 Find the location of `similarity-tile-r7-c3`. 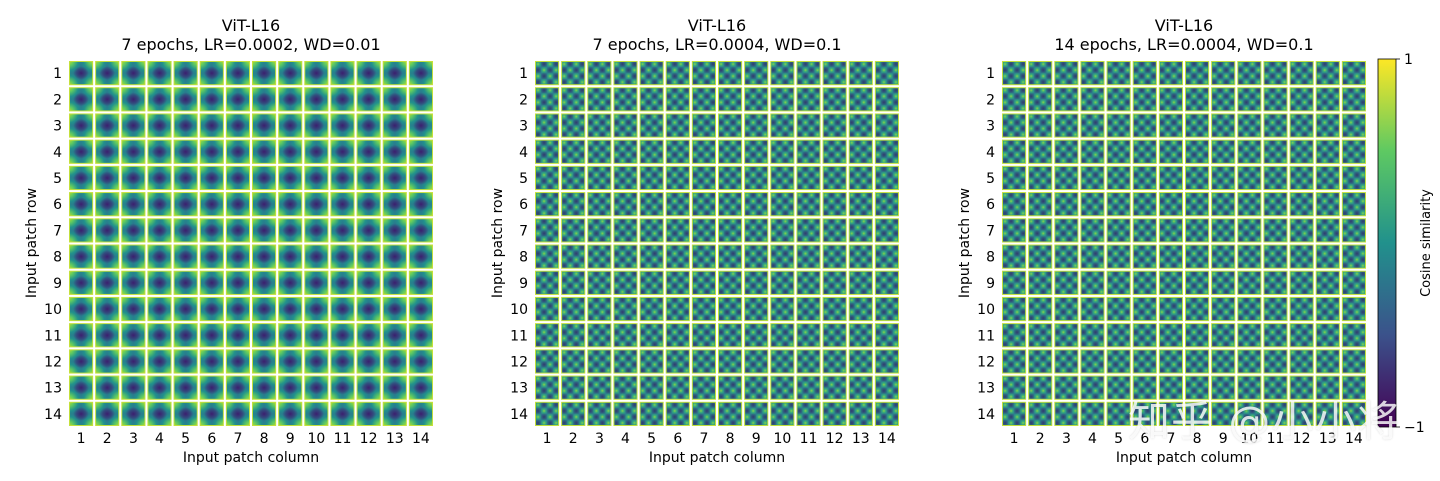

similarity-tile-r7-c3 is located at coordinates (599, 230).